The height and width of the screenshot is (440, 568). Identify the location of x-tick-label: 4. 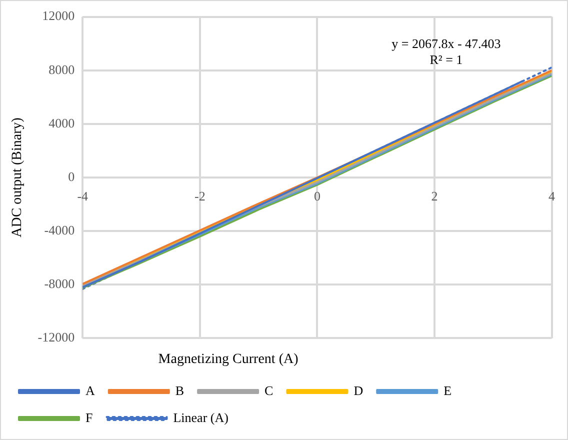
(552, 196).